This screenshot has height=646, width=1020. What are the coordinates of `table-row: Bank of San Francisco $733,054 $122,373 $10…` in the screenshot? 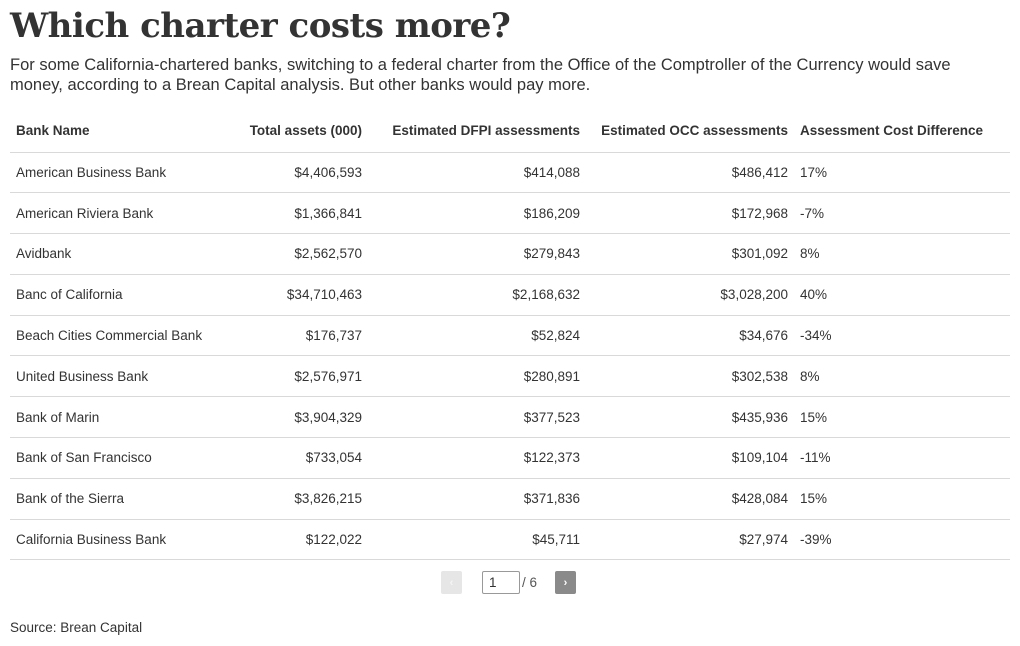 It's located at (510, 458).